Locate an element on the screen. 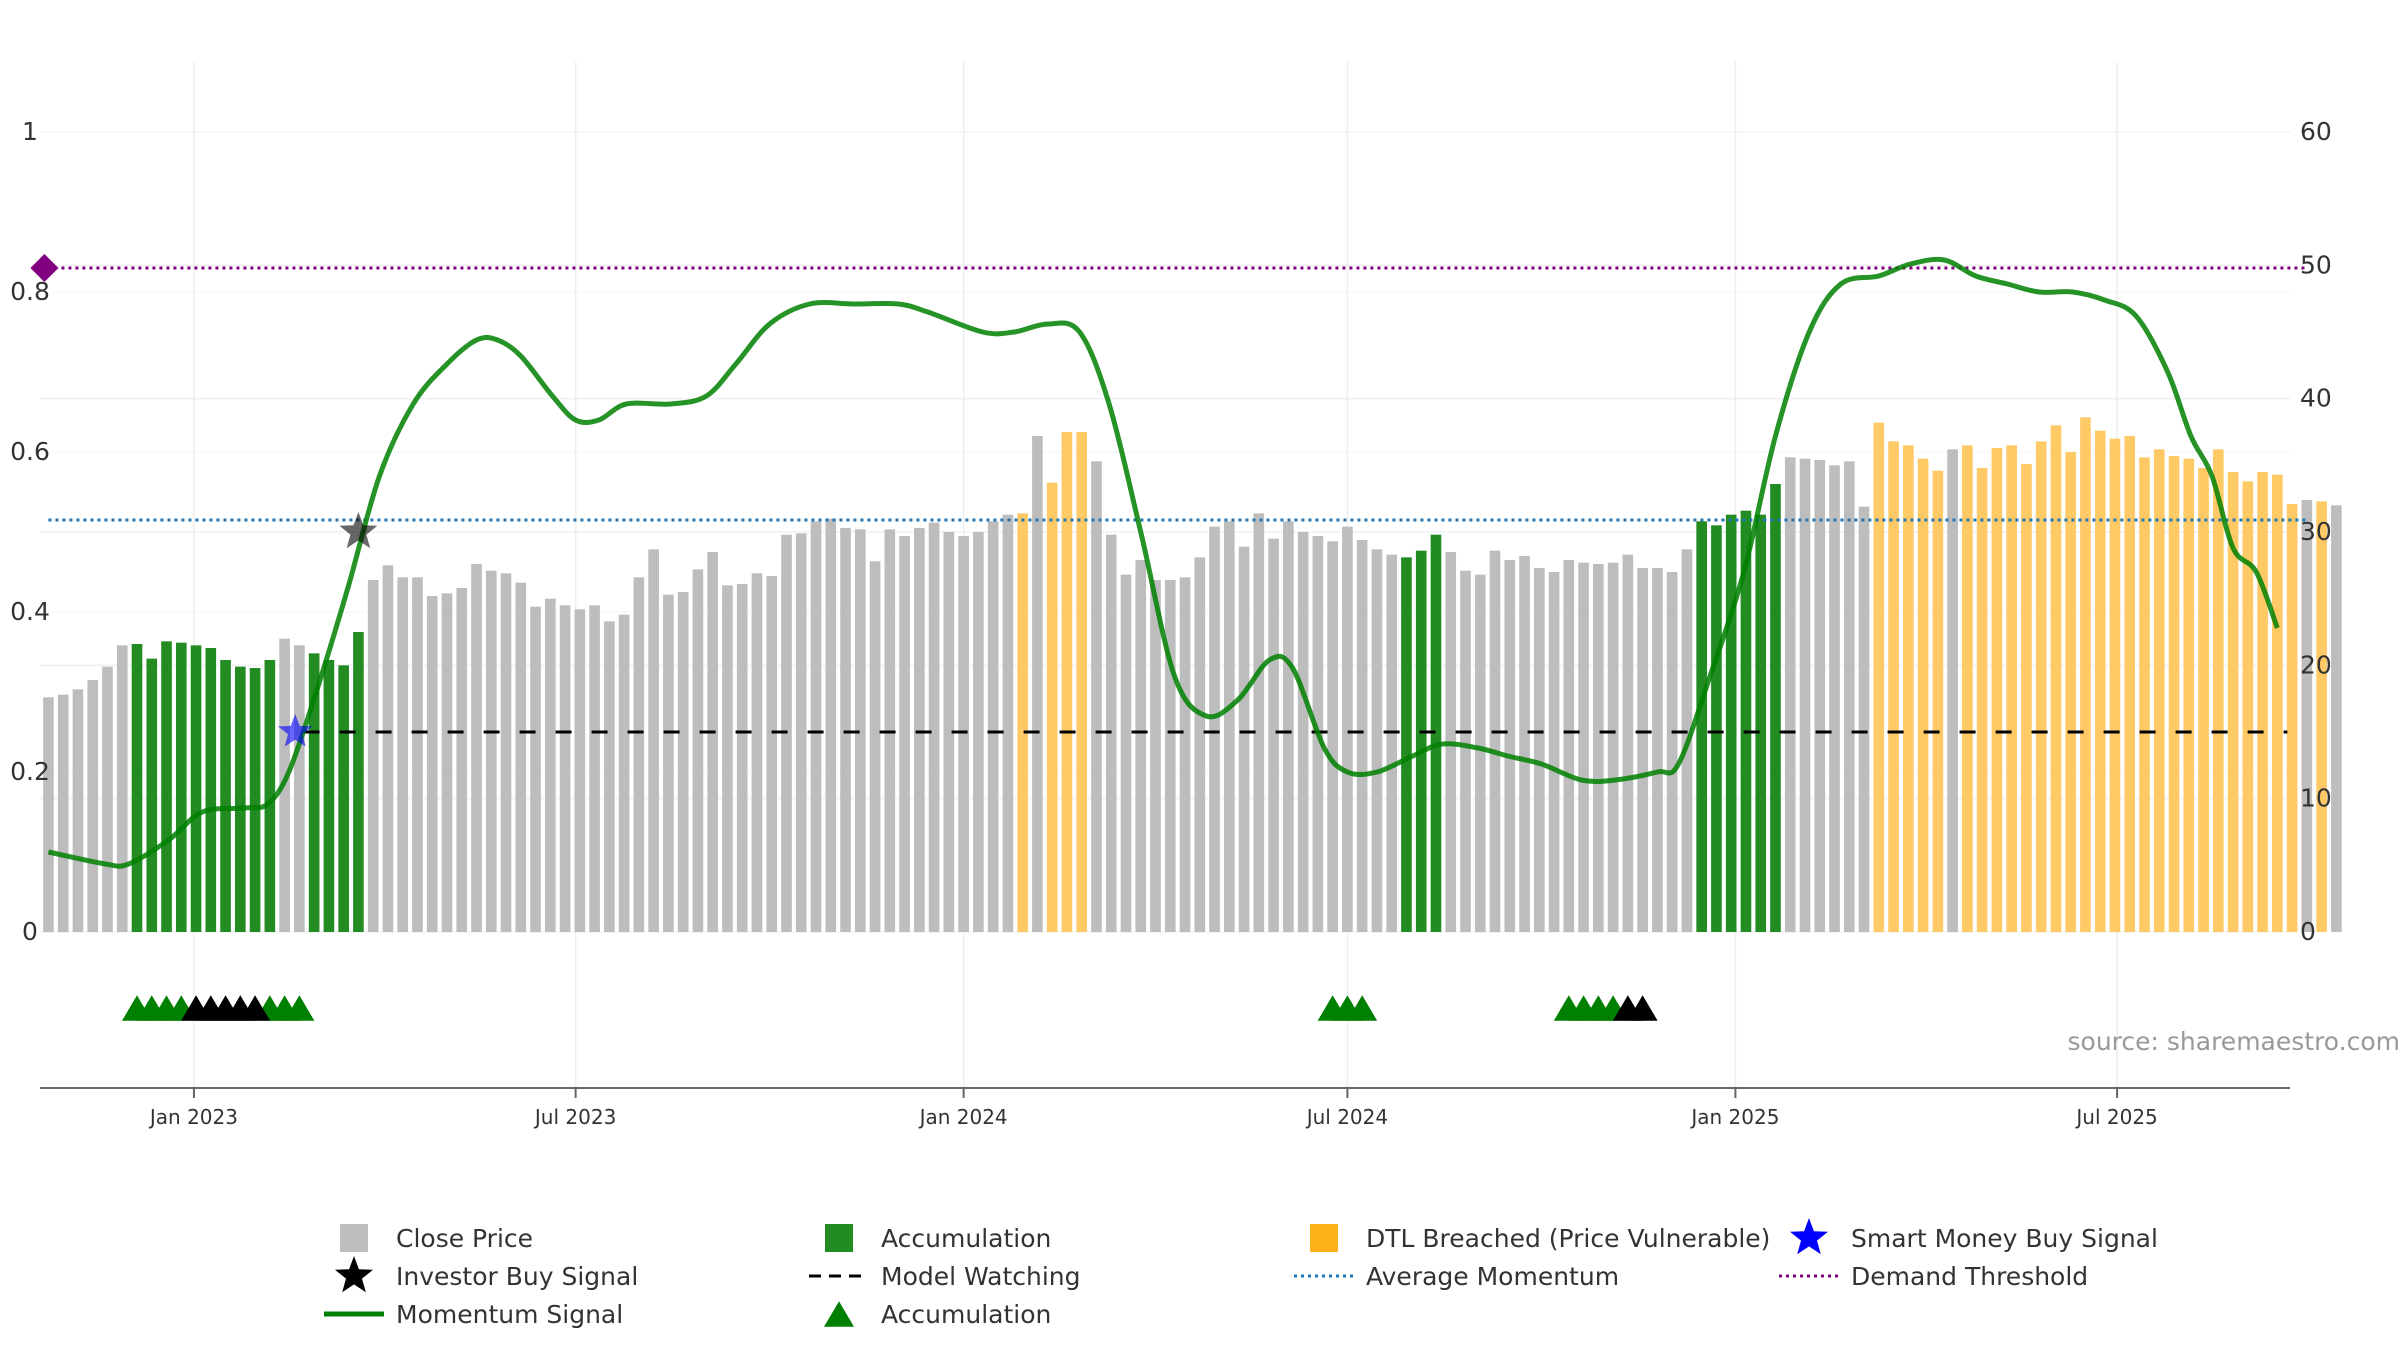  y-right-tick-label: 50 is located at coordinates (2316, 264).